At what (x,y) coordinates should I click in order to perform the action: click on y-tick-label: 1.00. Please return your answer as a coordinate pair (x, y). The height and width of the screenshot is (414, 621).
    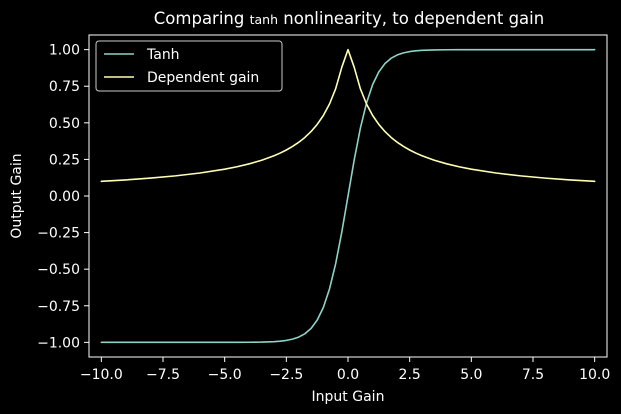
    Looking at the image, I should click on (64, 51).